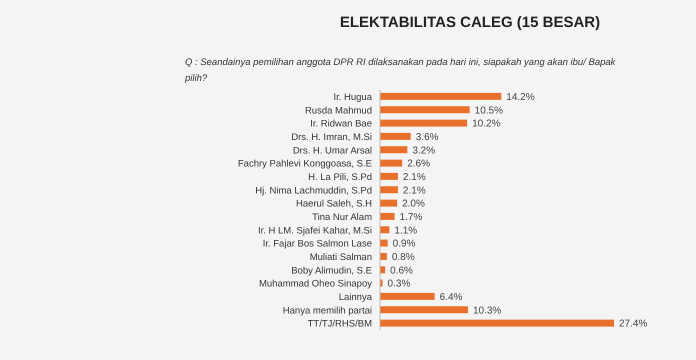 This screenshot has height=360, width=696. What do you see at coordinates (305, 164) in the screenshot?
I see `y-tick-label: Fachry Pahlevi Konggoasa, S.E` at bounding box center [305, 164].